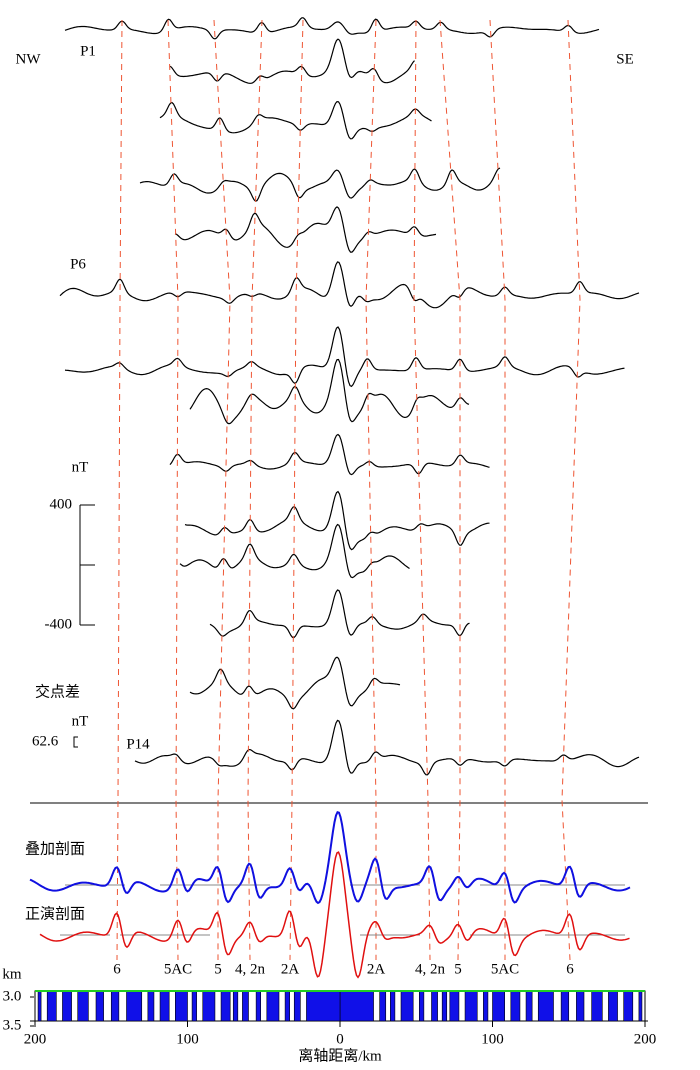 This screenshot has width=700, height=1070. Describe the element at coordinates (12, 1025) in the screenshot. I see `depth-tick-label: 3.5` at that location.